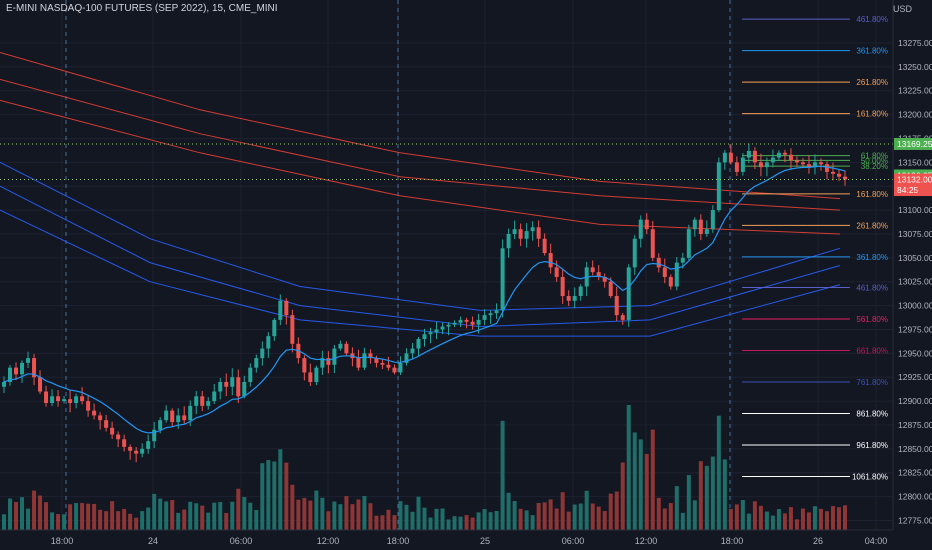  Describe the element at coordinates (902, 9) in the screenshot. I see `currency-label: USD` at that location.